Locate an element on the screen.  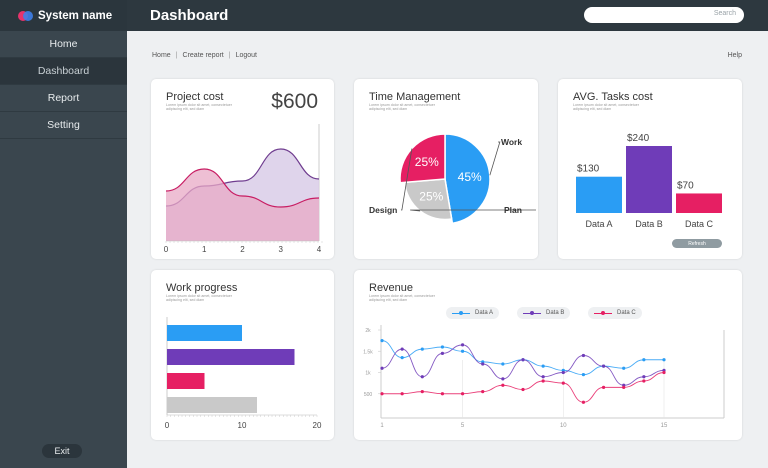
x-tick-label: 5 is located at coordinates (463, 426).